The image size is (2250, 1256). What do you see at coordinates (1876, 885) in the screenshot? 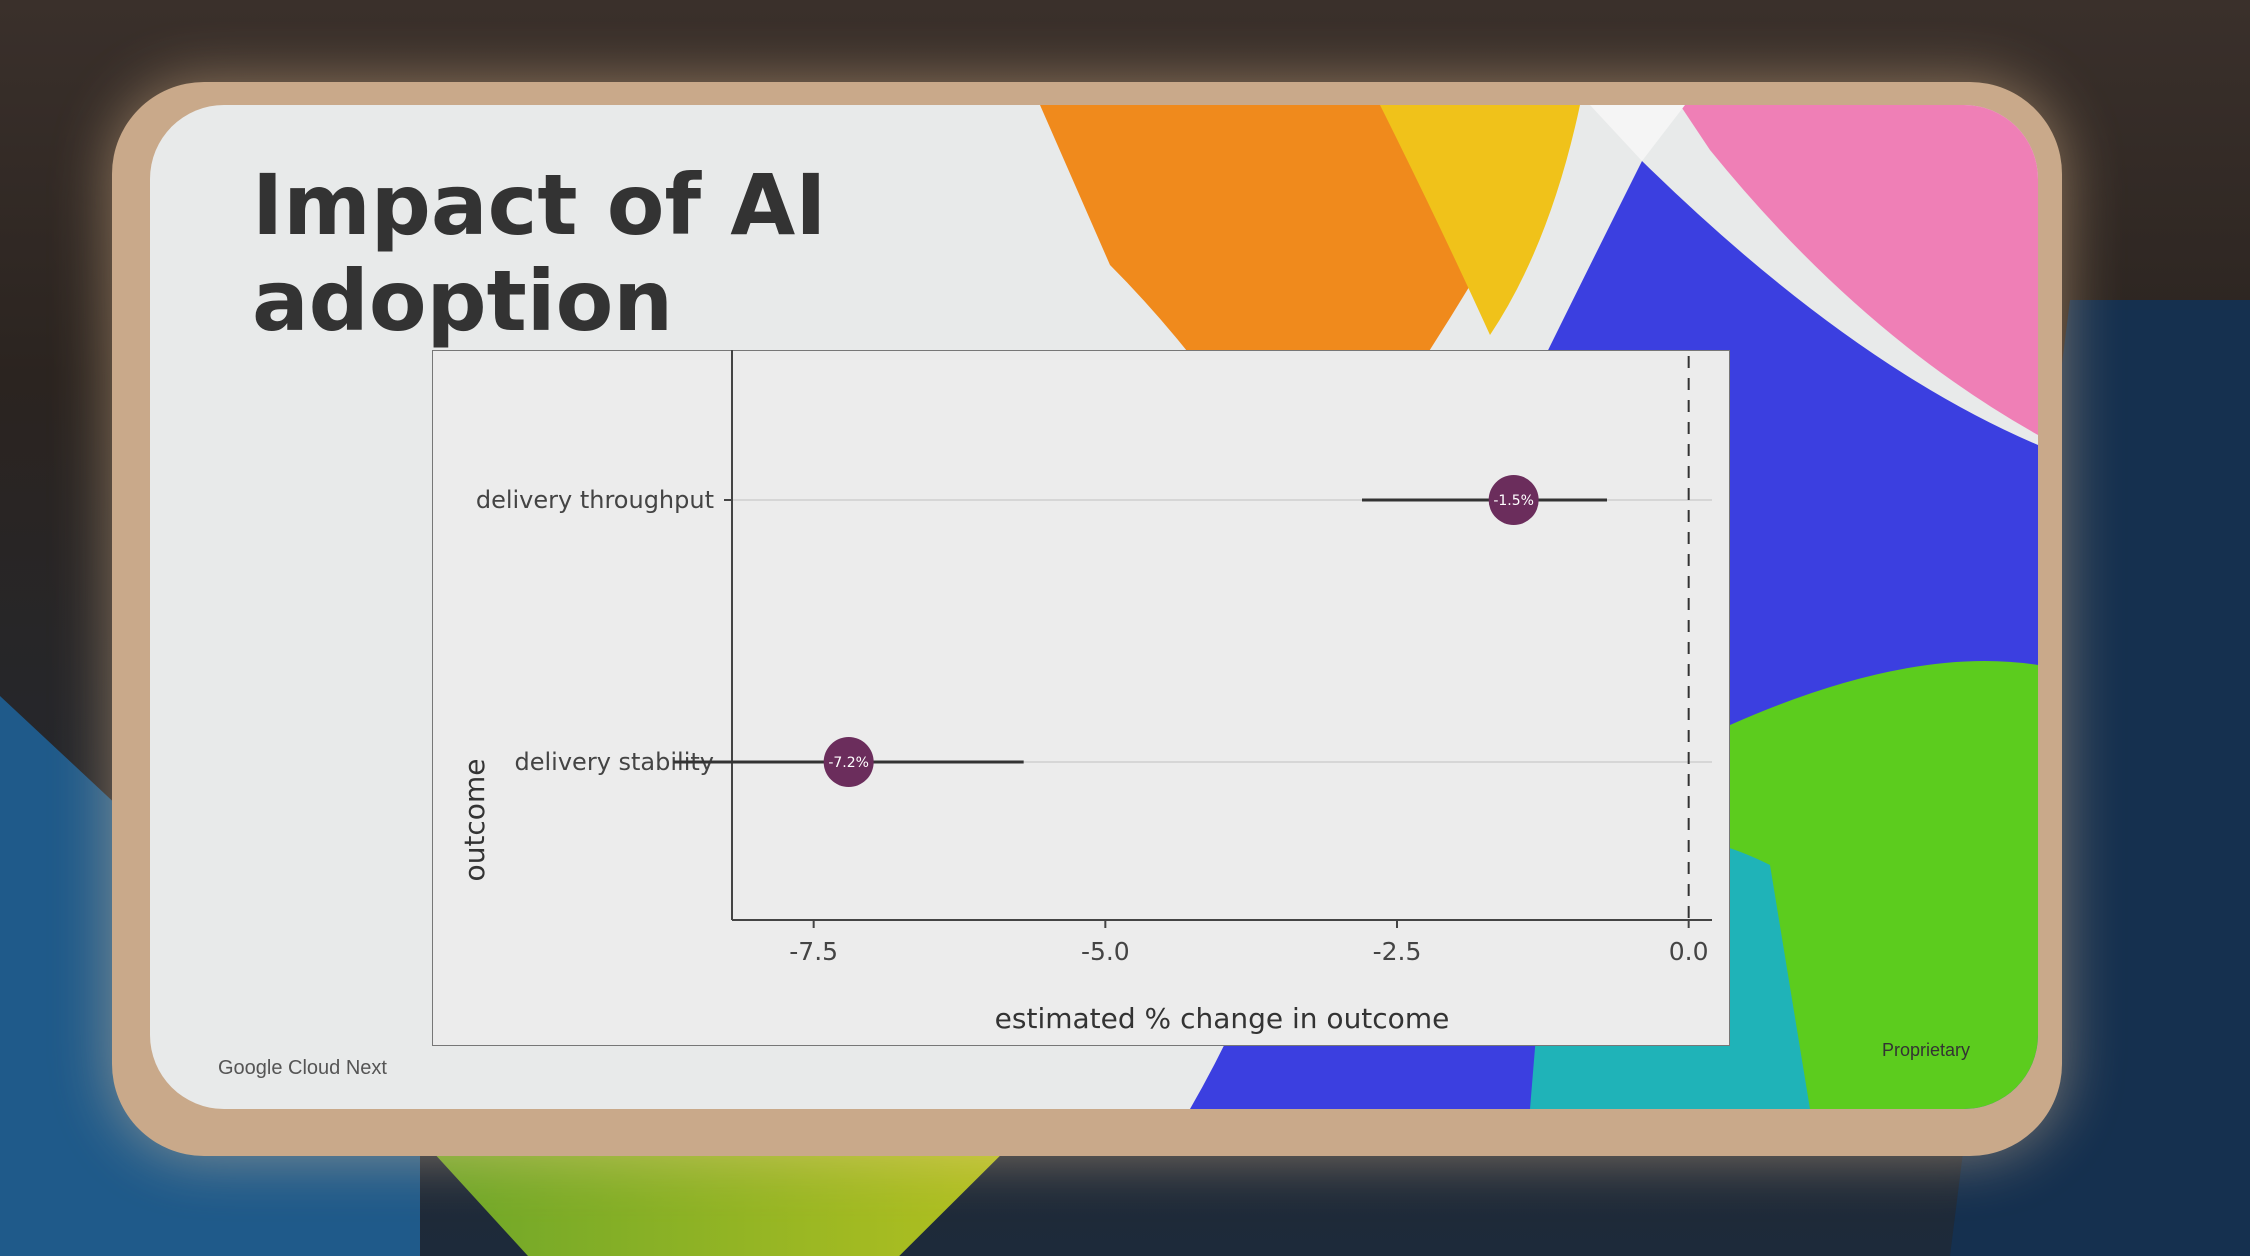
I see `green-shape` at bounding box center [1876, 885].